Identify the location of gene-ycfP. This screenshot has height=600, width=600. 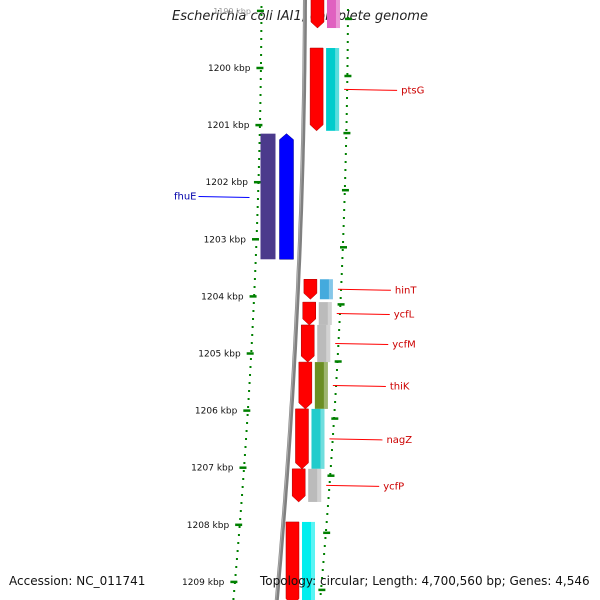
(306, 485).